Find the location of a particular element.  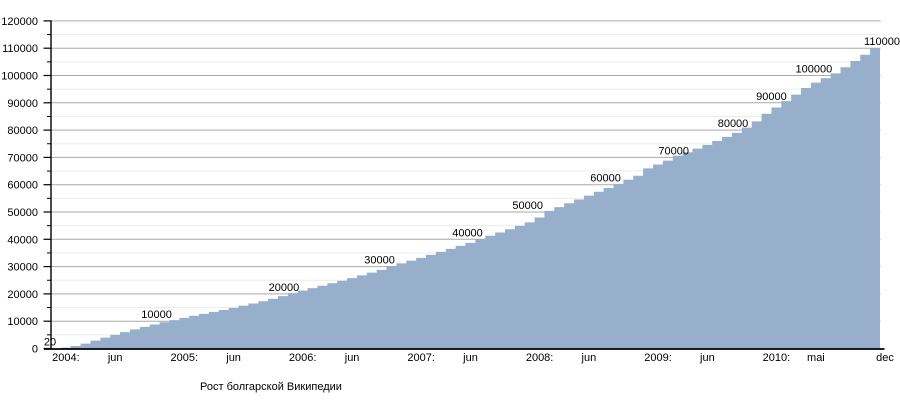

milestone-label: 10000 is located at coordinates (156, 315).